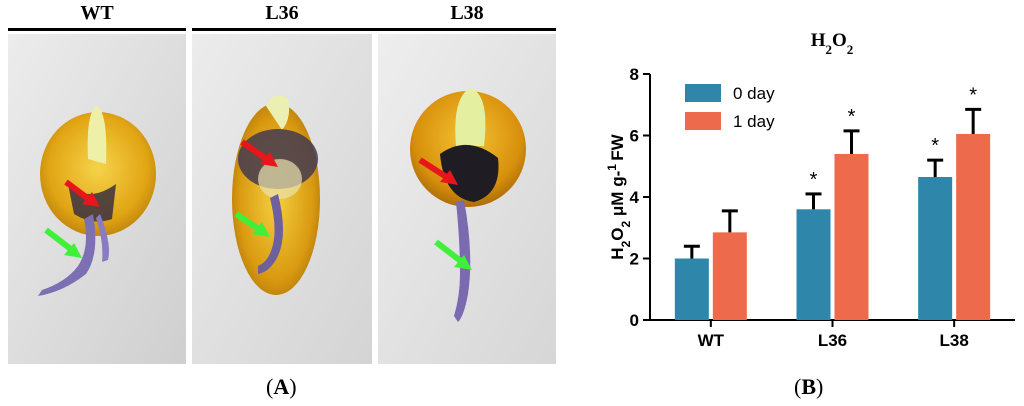 The image size is (1024, 406). Describe the element at coordinates (754, 93) in the screenshot. I see `legend-label-0: 0 day` at that location.